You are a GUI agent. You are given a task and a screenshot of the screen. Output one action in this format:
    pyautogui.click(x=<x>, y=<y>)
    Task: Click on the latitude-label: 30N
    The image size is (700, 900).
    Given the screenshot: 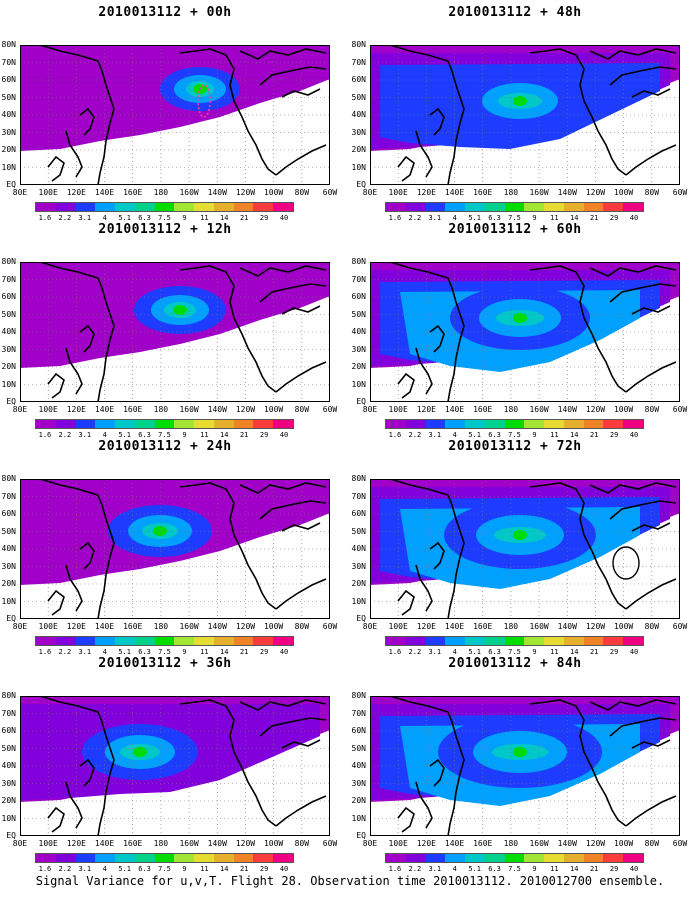 What is the action you would take?
    pyautogui.click(x=8, y=566)
    